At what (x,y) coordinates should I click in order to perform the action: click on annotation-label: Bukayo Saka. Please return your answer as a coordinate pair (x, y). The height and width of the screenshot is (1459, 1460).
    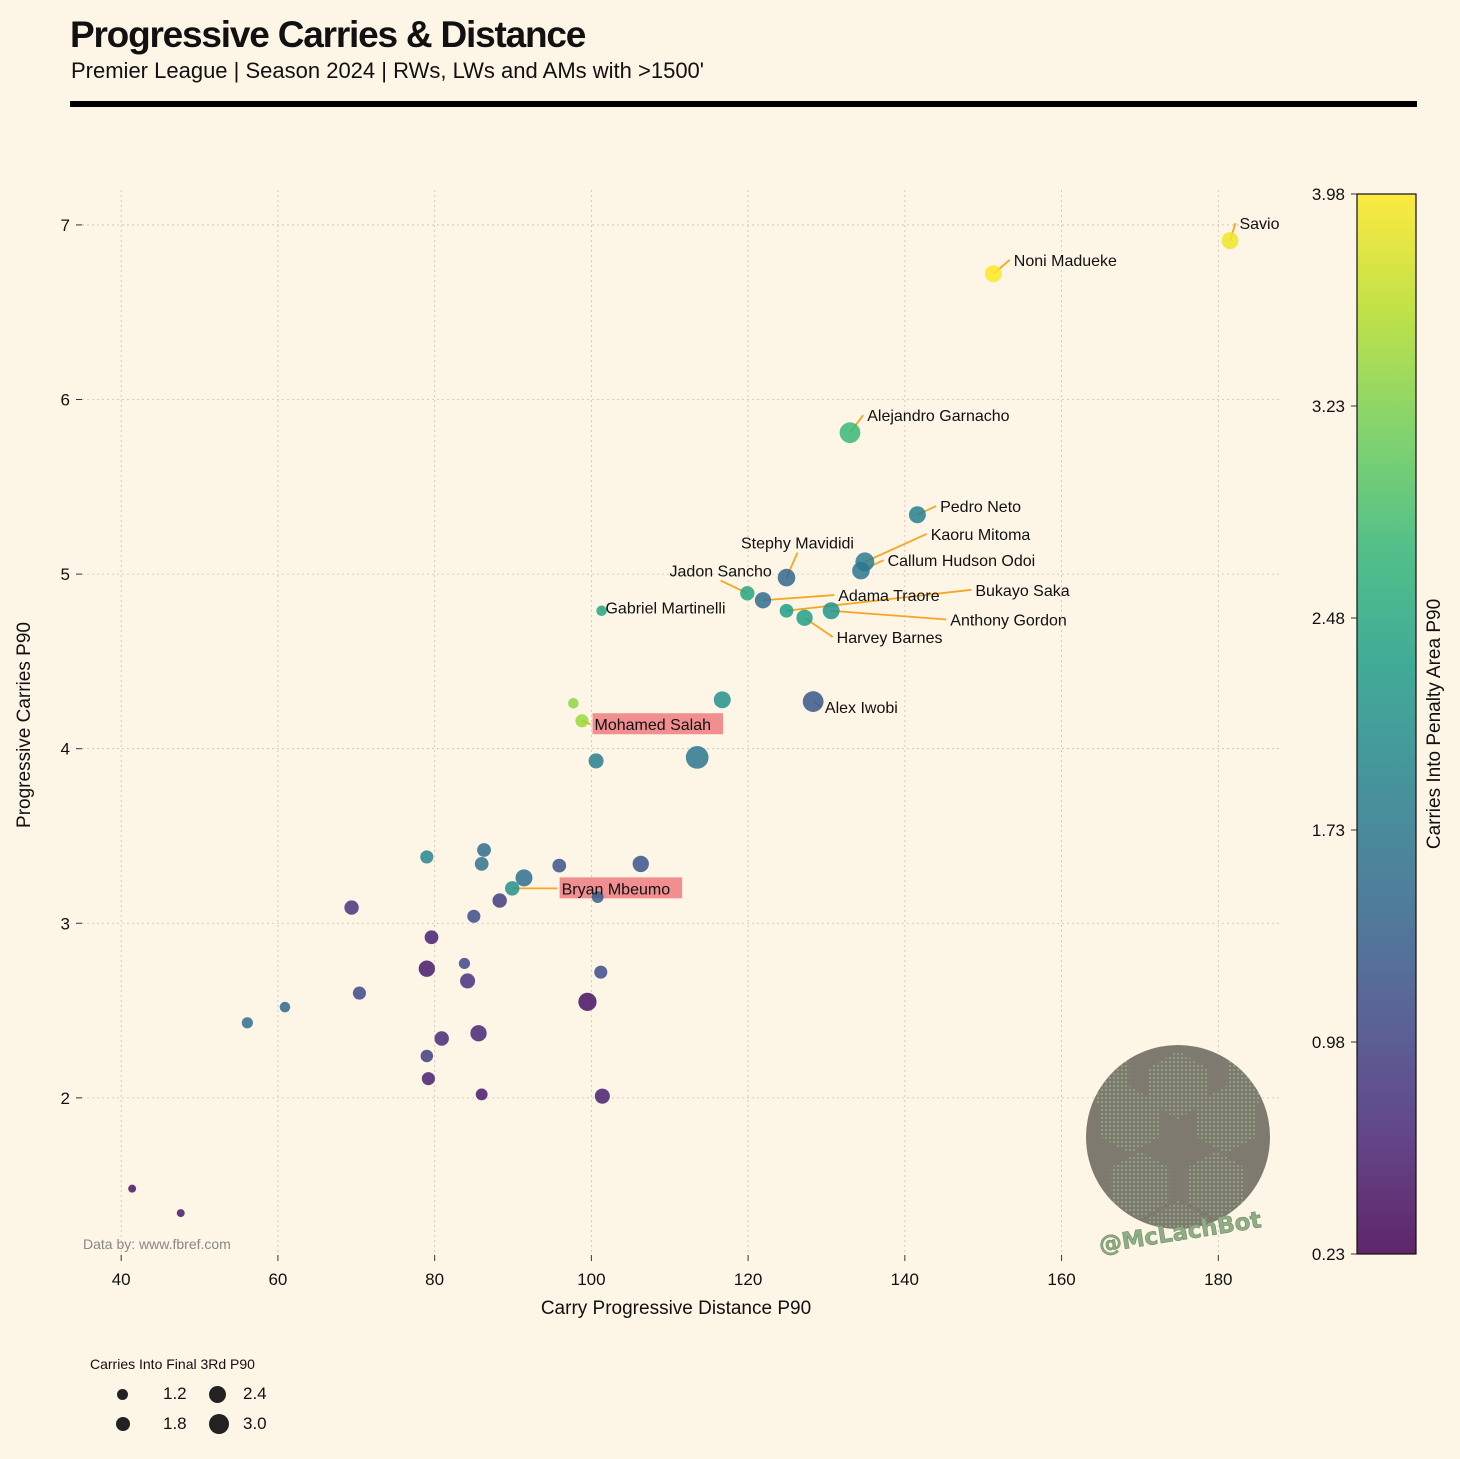
    Looking at the image, I should click on (1022, 591).